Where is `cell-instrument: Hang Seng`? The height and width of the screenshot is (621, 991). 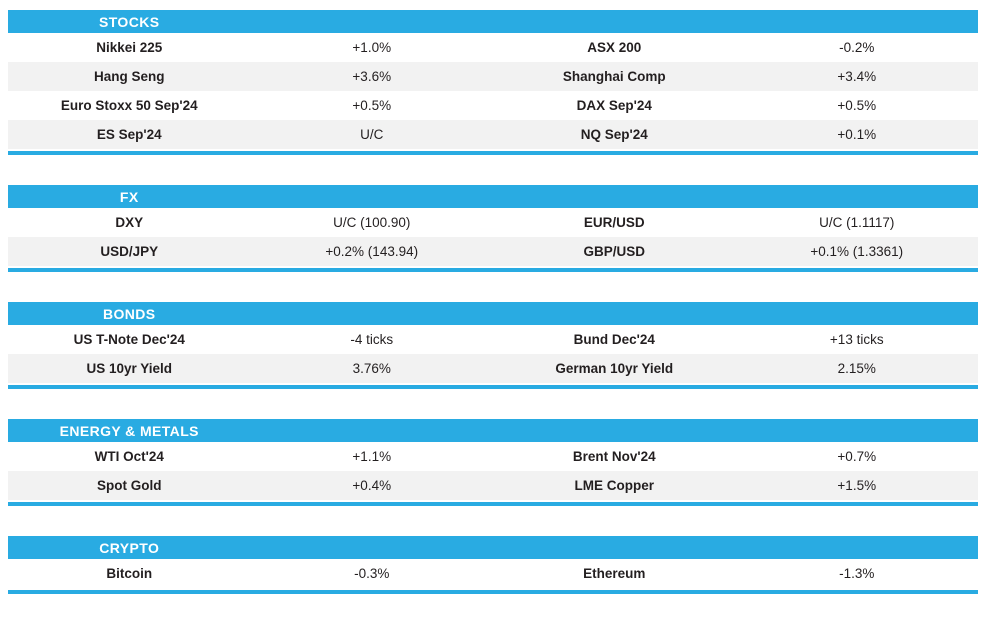
cell-instrument: Hang Seng is located at coordinates (129, 76).